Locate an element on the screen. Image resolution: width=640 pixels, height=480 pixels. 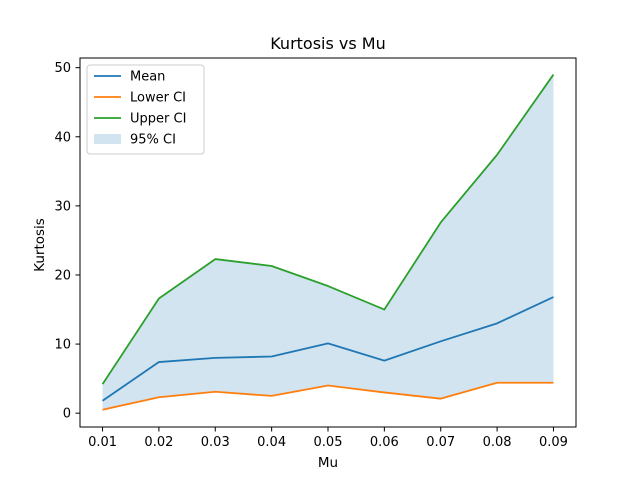
legend-box is located at coordinates (145, 109).